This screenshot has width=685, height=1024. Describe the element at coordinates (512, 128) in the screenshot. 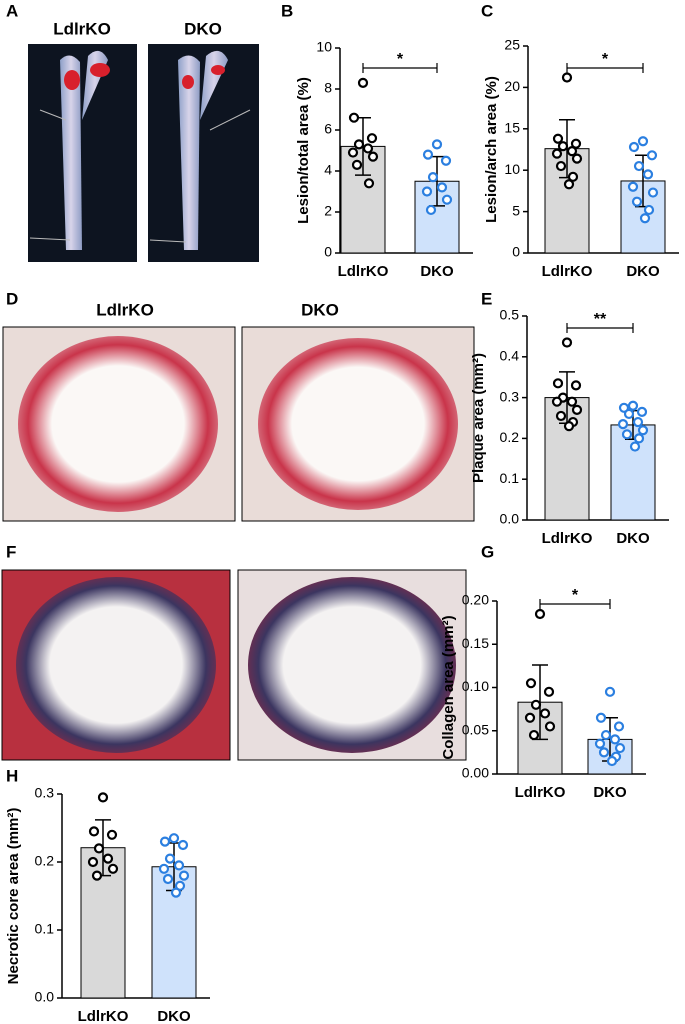

I see `y-tick-label: 15` at that location.